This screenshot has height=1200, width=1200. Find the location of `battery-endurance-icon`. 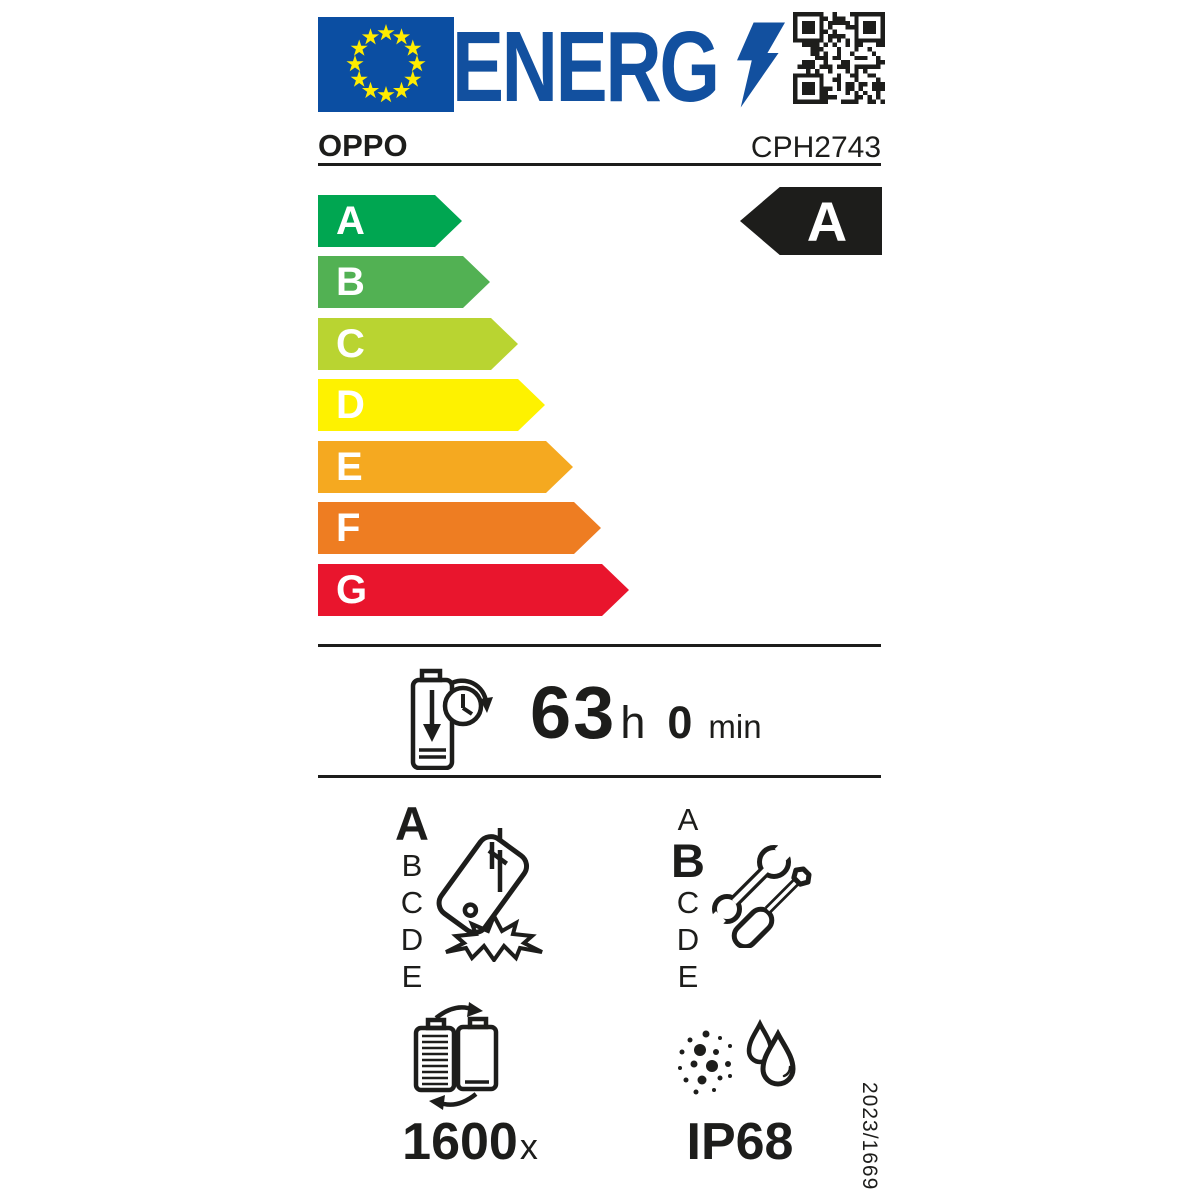

battery-endurance-icon is located at coordinates (451, 719).